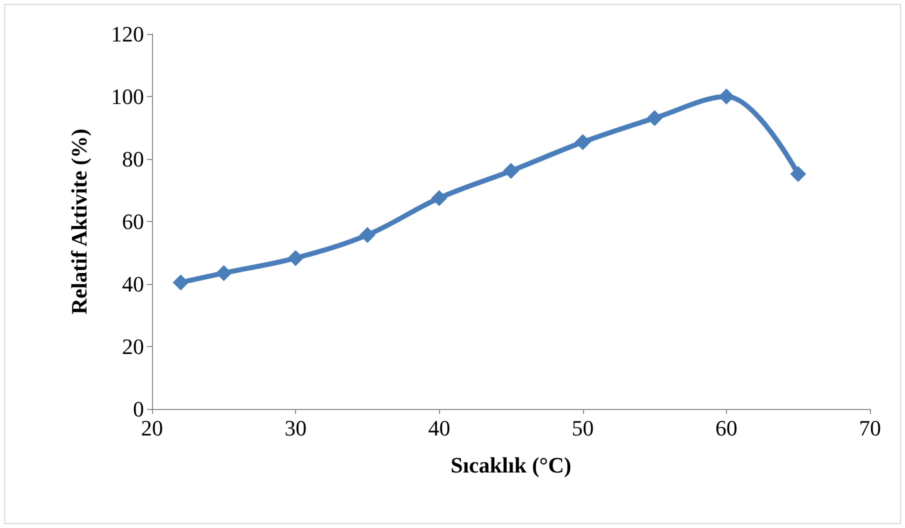 This screenshot has height=528, width=905. Describe the element at coordinates (152, 428) in the screenshot. I see `x-tick-label: 20` at that location.